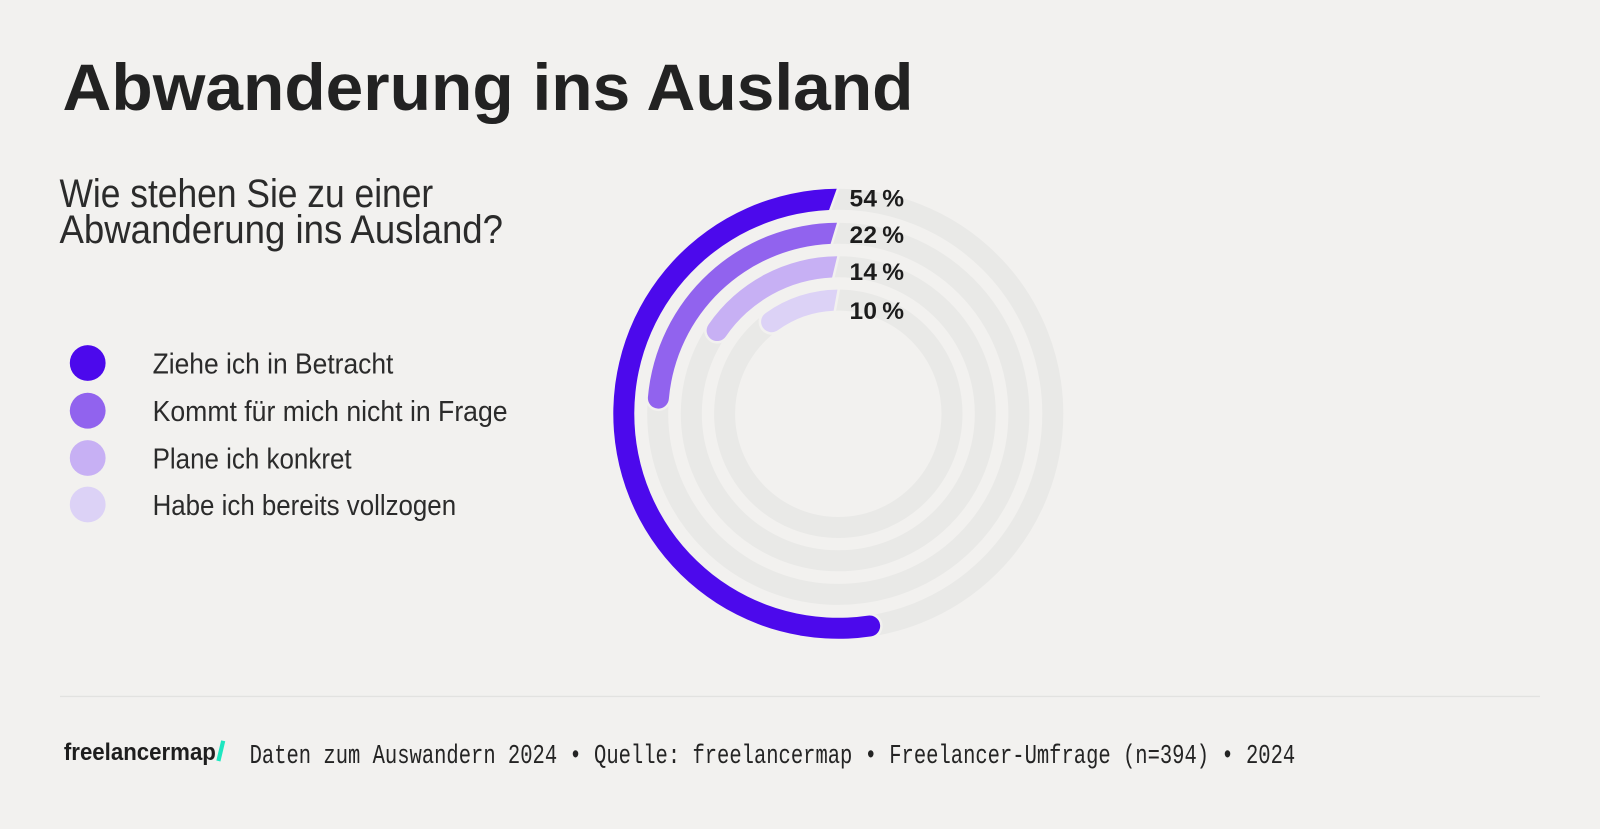 Image resolution: width=1600 pixels, height=829 pixels. Describe the element at coordinates (247, 194) in the screenshot. I see `svg-text: Wie stehen Sie zu einer` at that location.